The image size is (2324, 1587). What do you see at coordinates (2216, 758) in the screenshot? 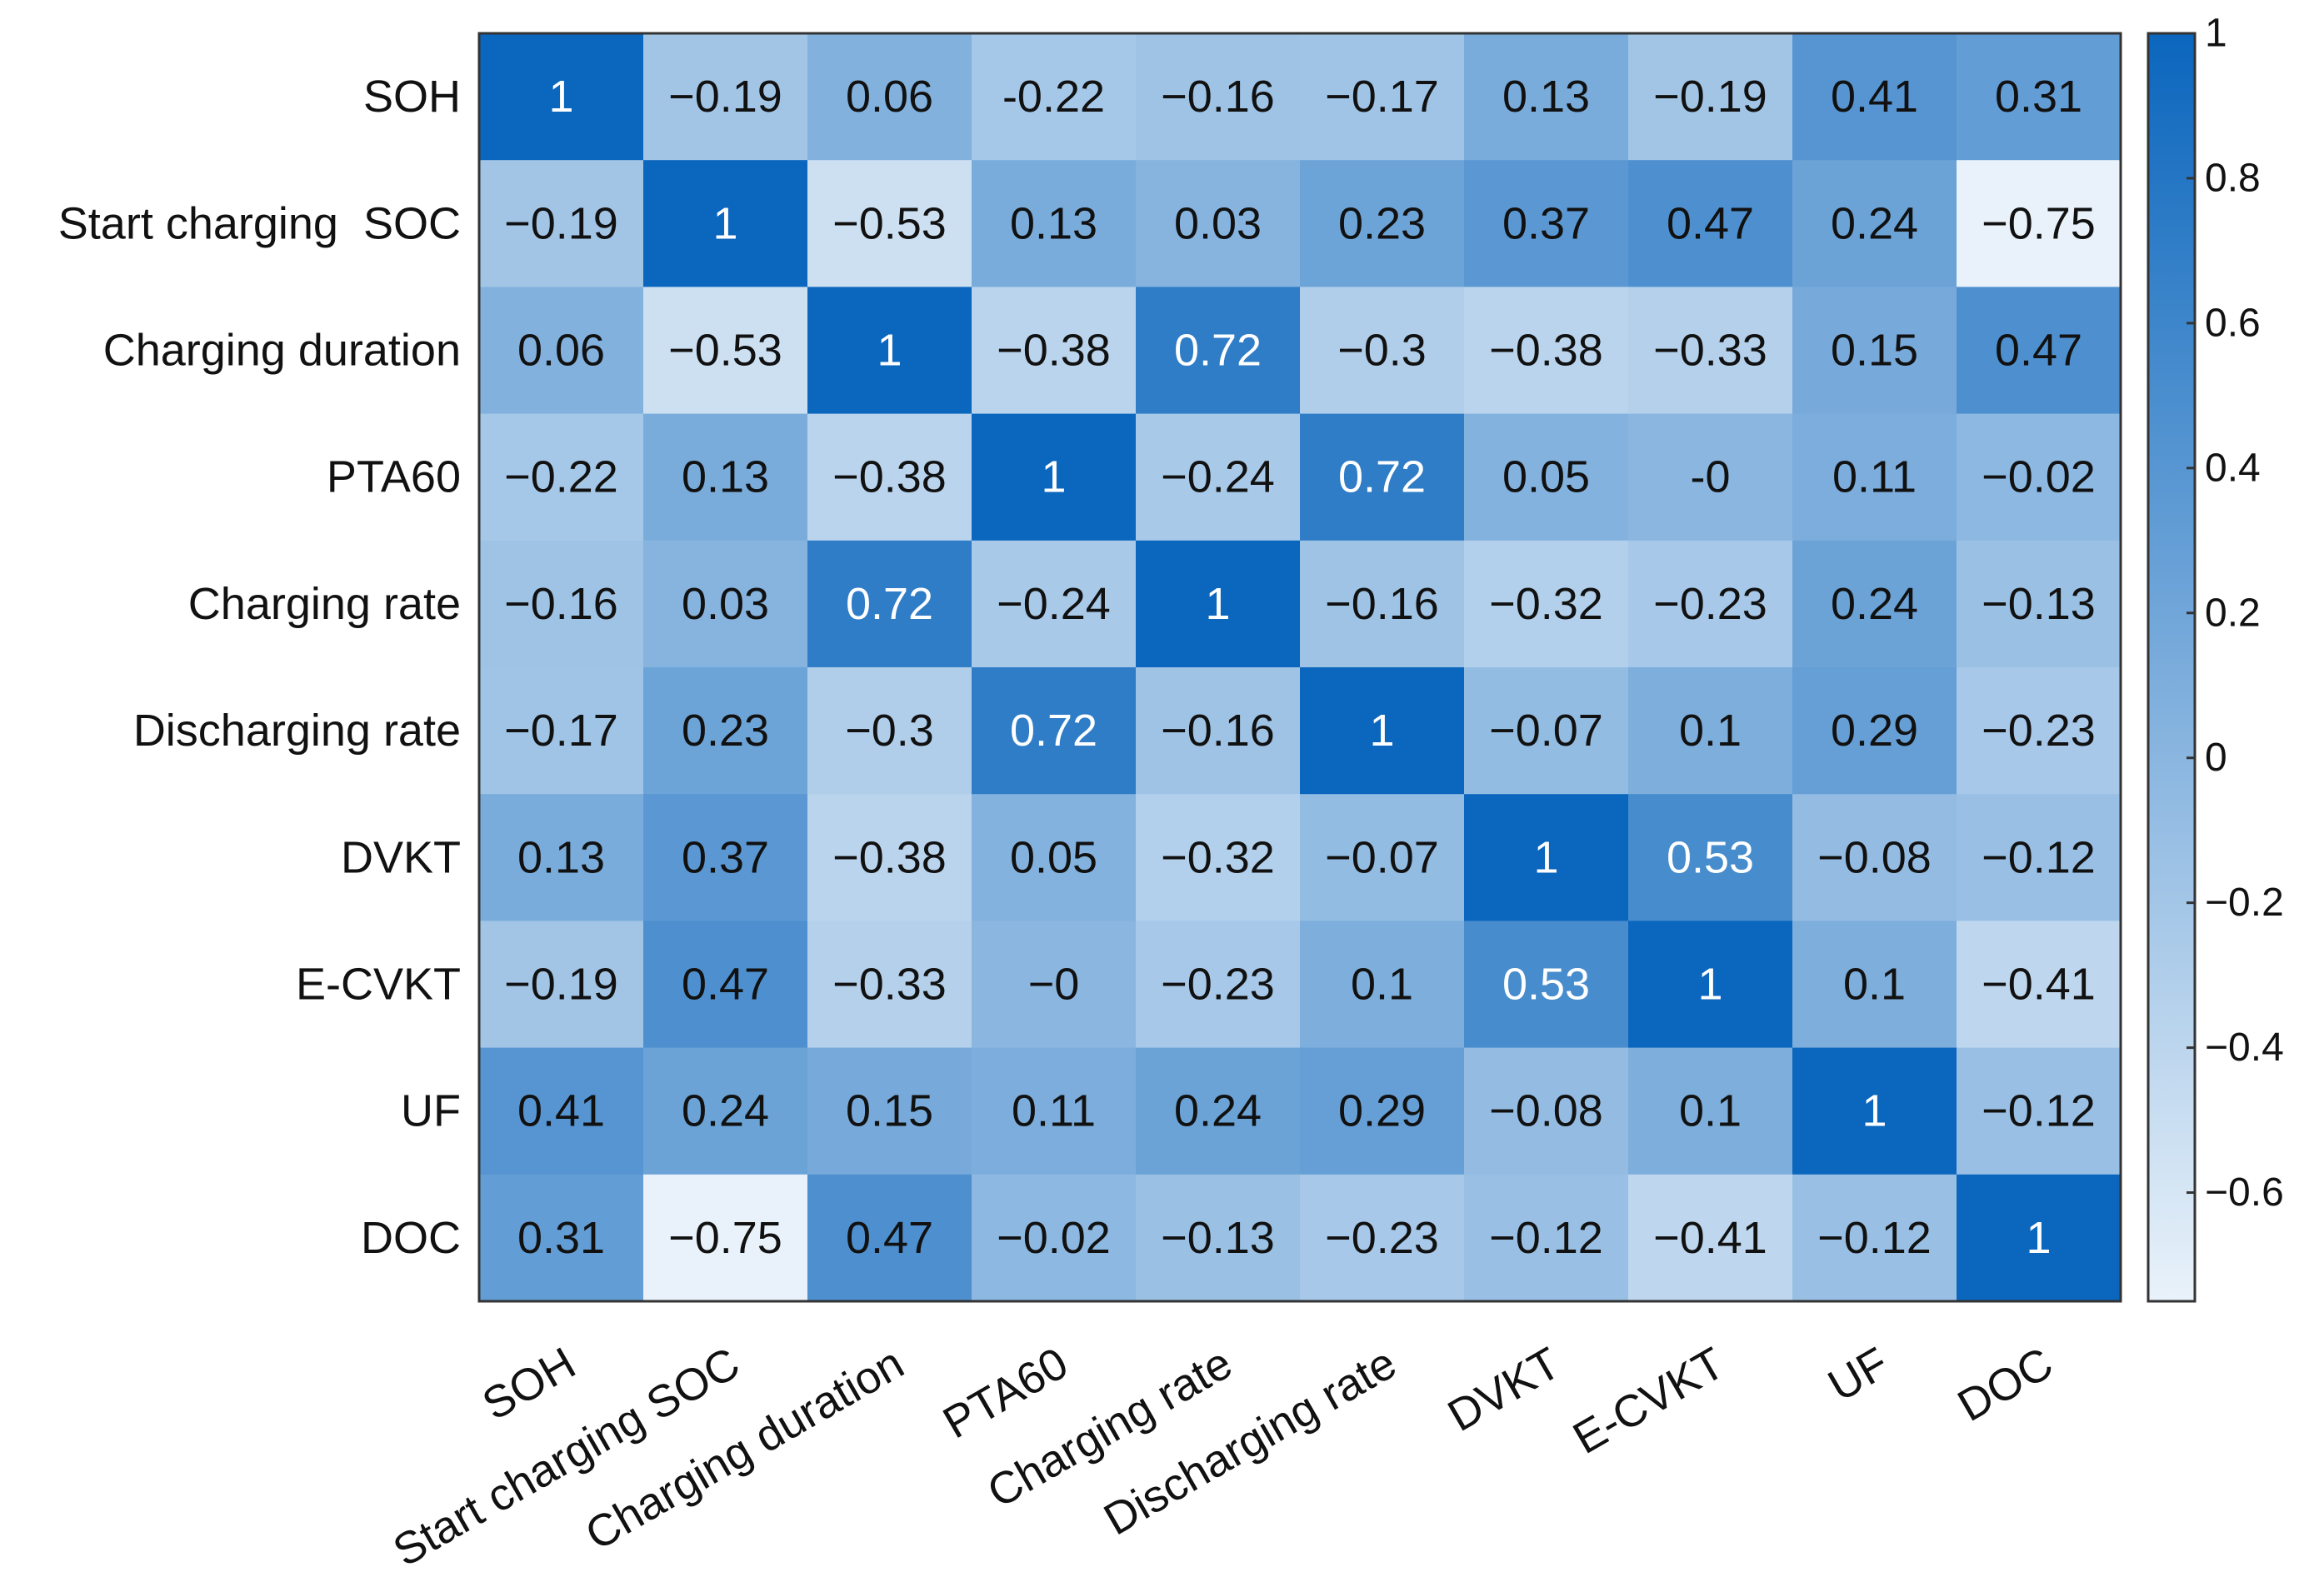
I see `colorbar-tick-label: 0` at bounding box center [2216, 758].